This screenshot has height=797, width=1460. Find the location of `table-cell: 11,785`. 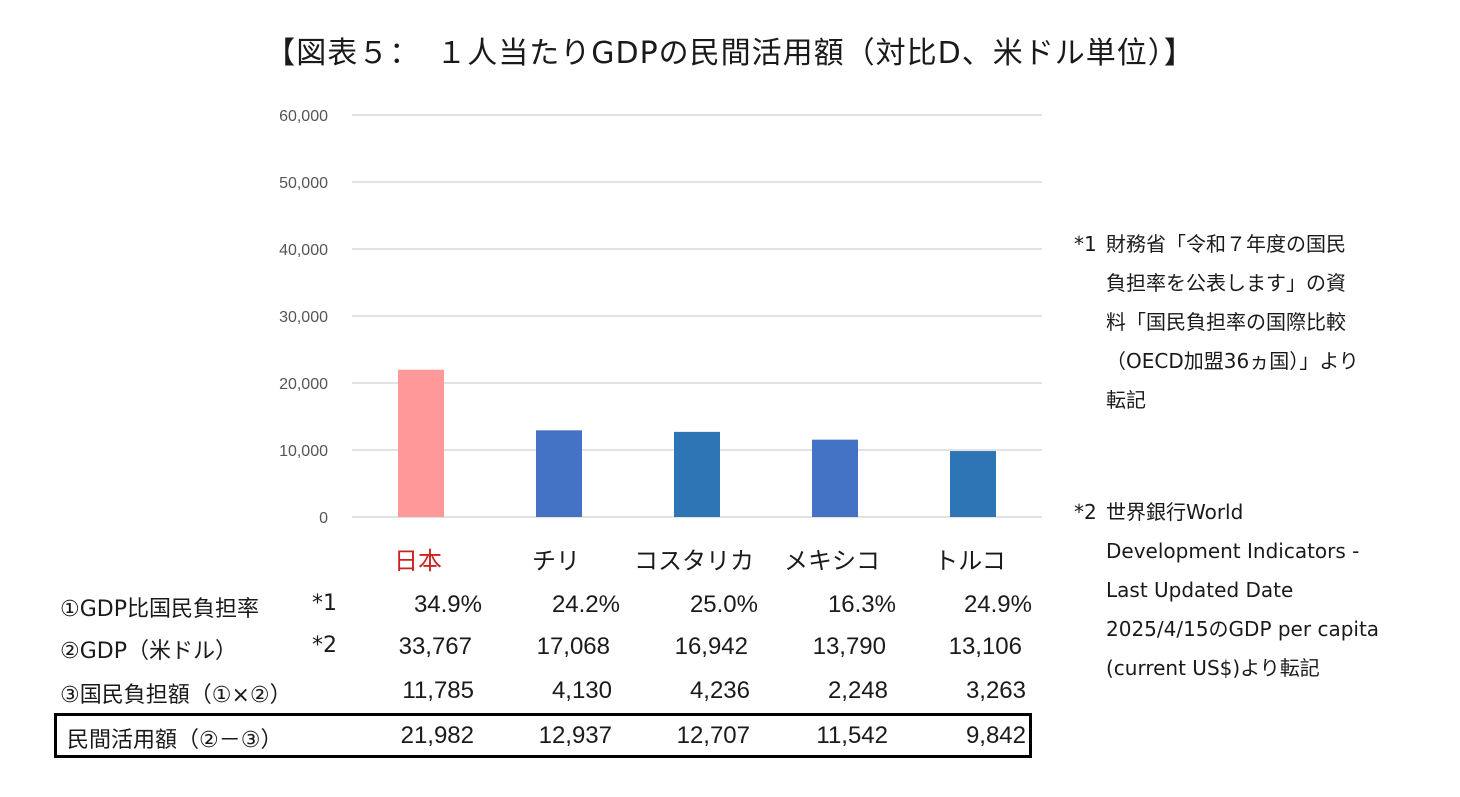

table-cell: 11,785 is located at coordinates (438, 690).